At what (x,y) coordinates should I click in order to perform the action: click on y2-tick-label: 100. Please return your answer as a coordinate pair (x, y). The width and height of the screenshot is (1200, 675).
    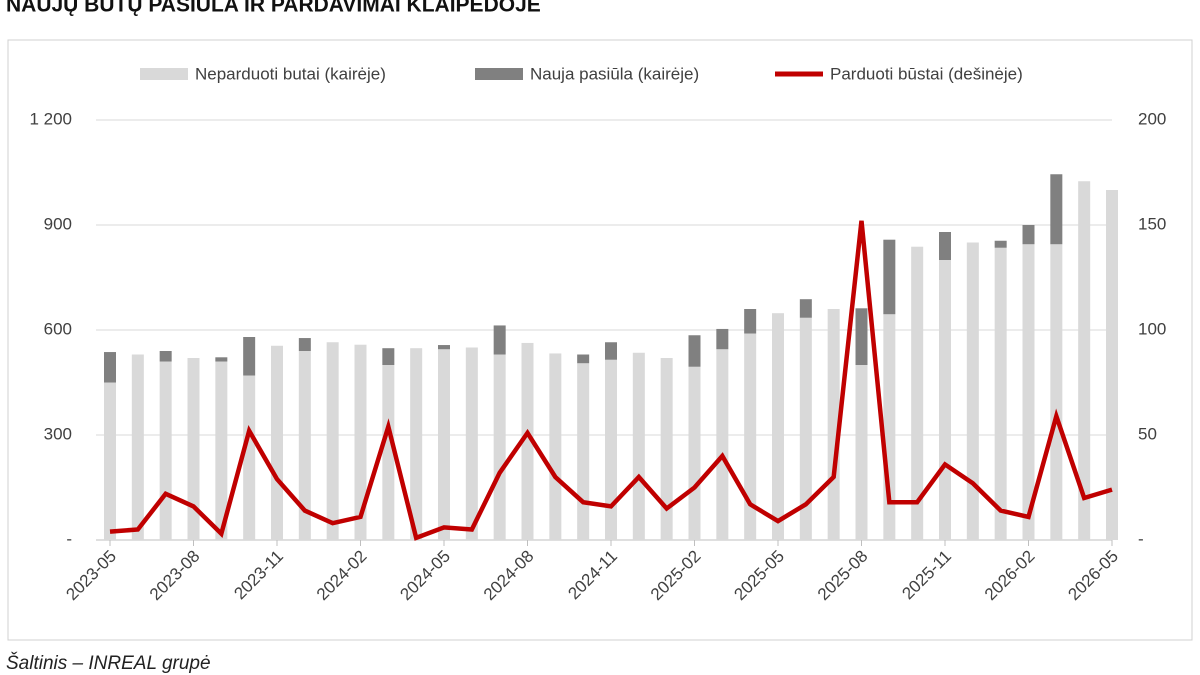
    Looking at the image, I should click on (1152, 328).